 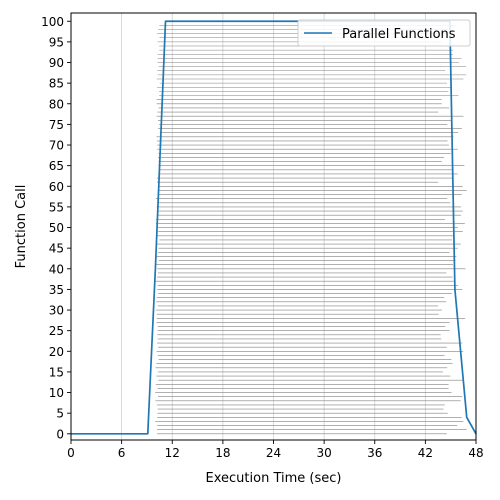 I want to click on y-tick-label: 100, so click(x=52, y=22).